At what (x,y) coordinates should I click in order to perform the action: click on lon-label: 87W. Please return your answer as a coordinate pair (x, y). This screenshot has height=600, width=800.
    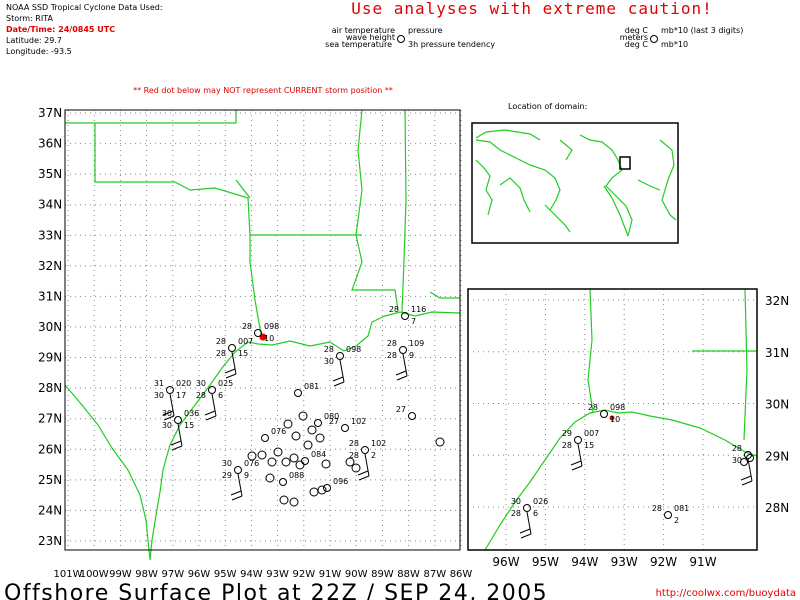
    Looking at the image, I should click on (434, 574).